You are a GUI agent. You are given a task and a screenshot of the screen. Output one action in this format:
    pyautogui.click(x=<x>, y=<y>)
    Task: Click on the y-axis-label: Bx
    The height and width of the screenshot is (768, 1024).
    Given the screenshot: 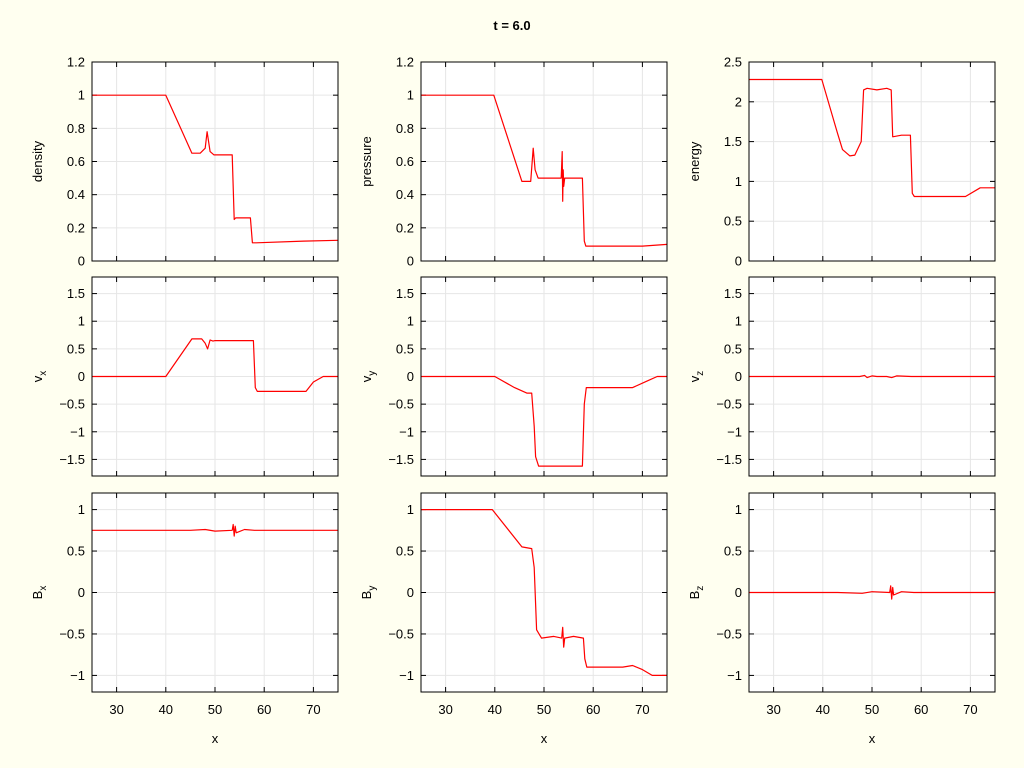 What is the action you would take?
    pyautogui.click(x=39, y=593)
    